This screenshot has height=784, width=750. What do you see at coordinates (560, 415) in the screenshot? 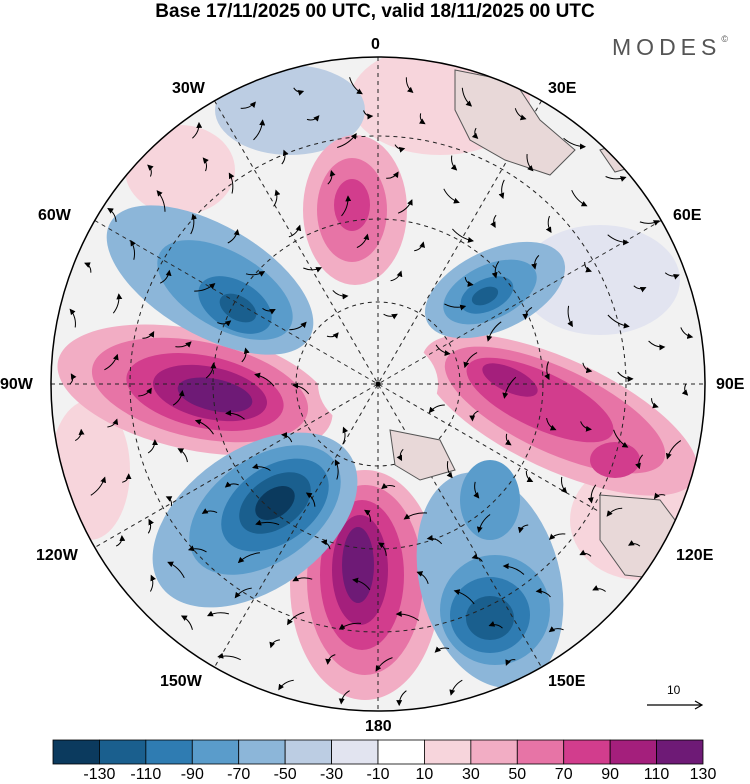
I see `blob-pos-90e` at bounding box center [560, 415].